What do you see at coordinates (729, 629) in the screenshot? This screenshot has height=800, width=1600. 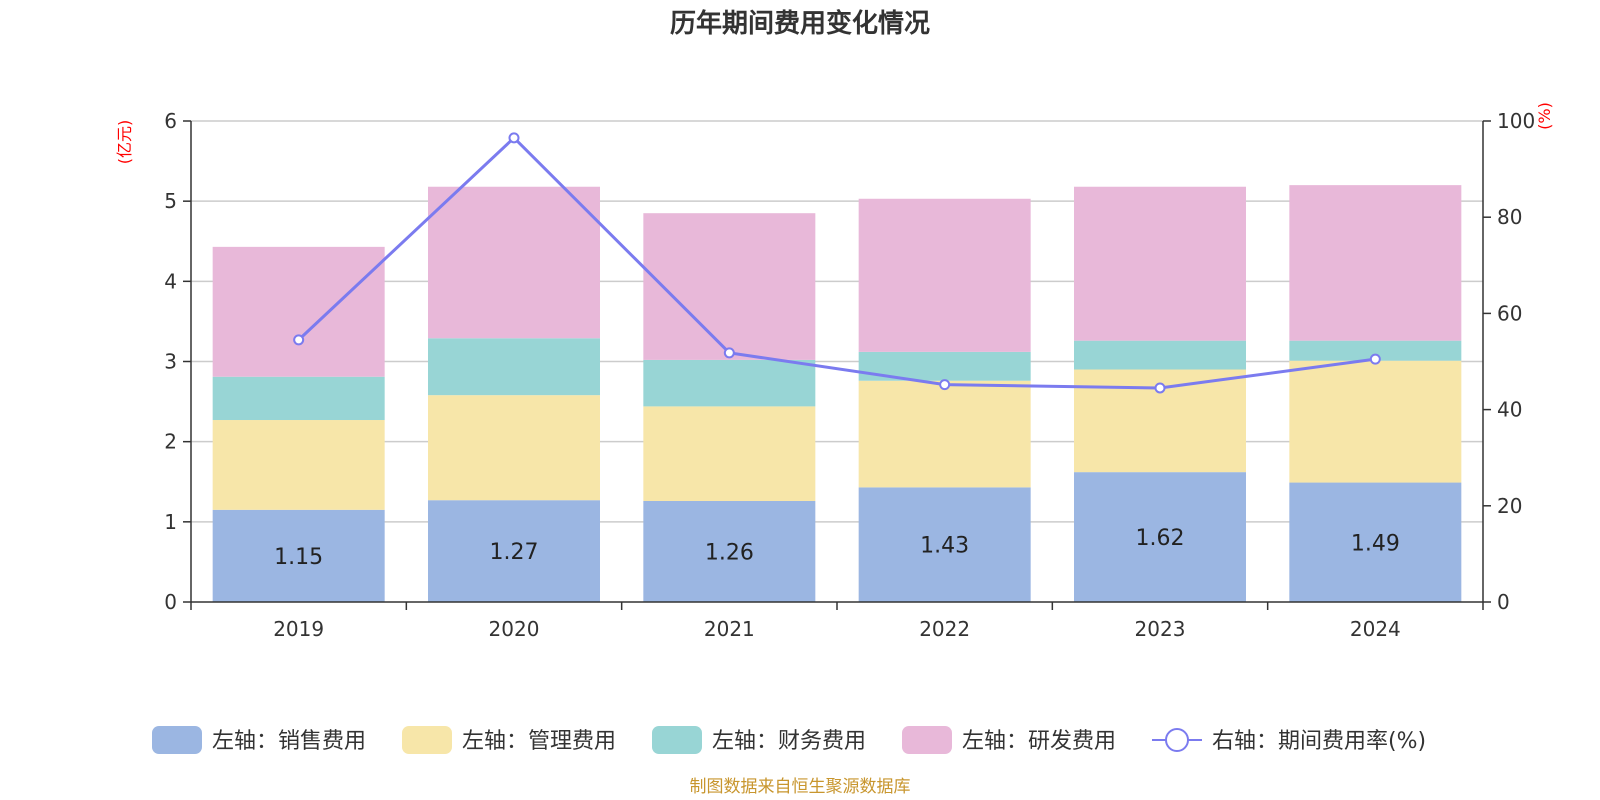 I see `x-axis-tick-label: 2021` at bounding box center [729, 629].